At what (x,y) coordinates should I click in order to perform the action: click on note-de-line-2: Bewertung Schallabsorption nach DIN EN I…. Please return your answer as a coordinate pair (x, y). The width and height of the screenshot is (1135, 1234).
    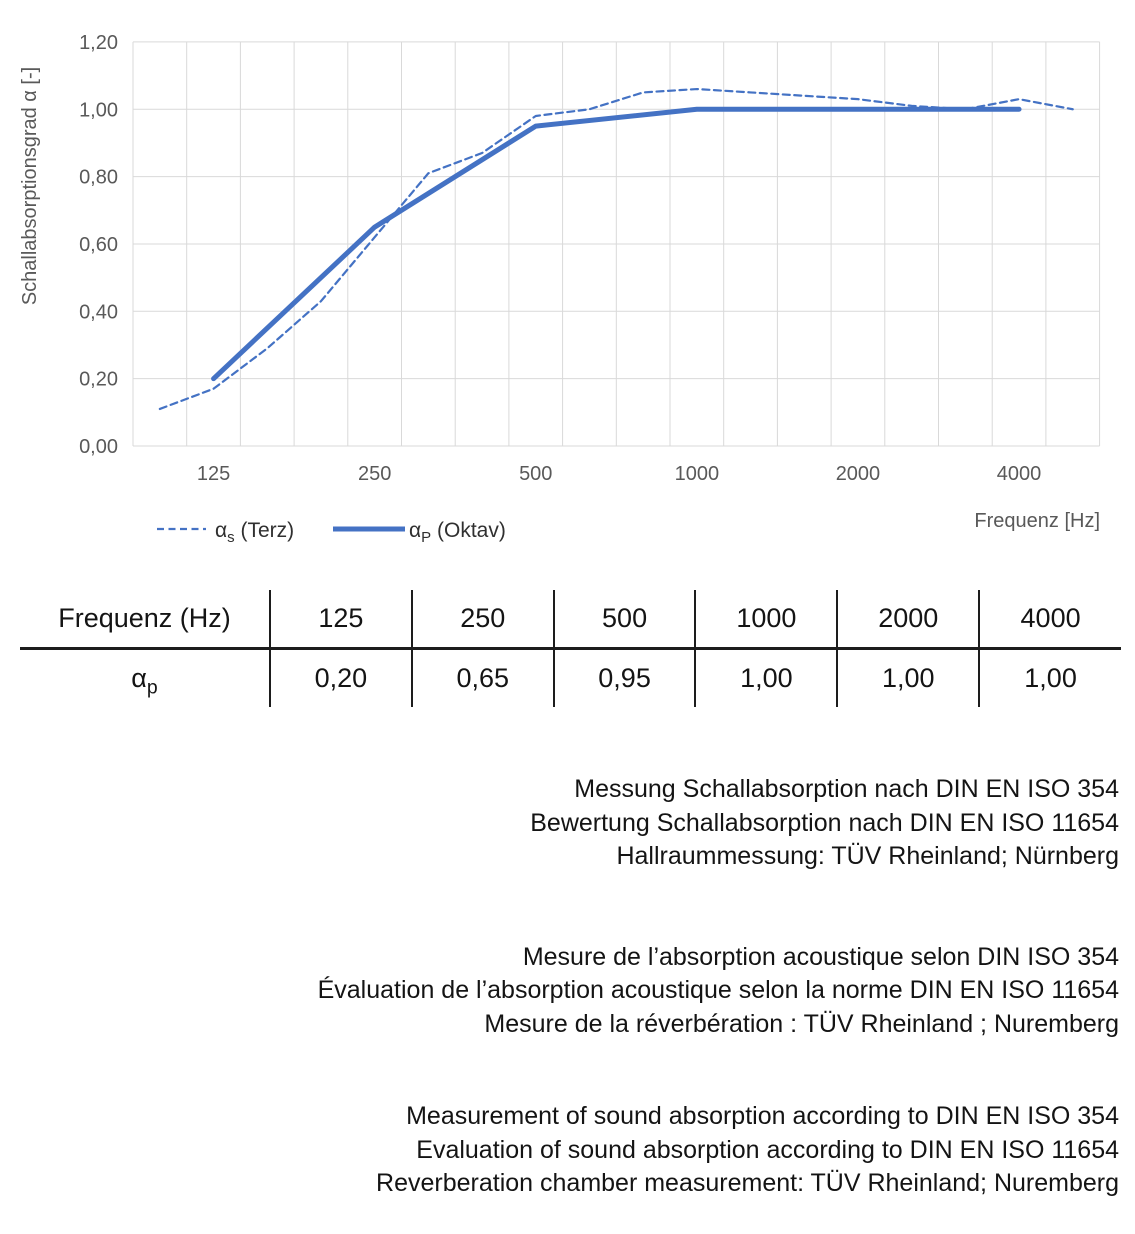
    Looking at the image, I should click on (824, 822).